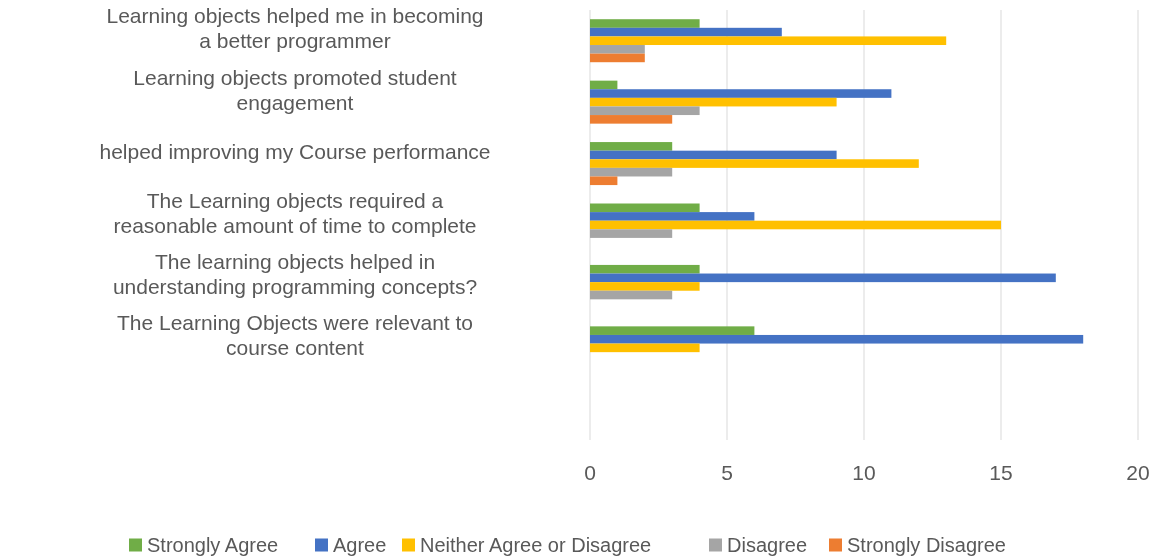 Image resolution: width=1163 pixels, height=560 pixels. Describe the element at coordinates (1001, 472) in the screenshot. I see `x-tick-label: 15` at that location.